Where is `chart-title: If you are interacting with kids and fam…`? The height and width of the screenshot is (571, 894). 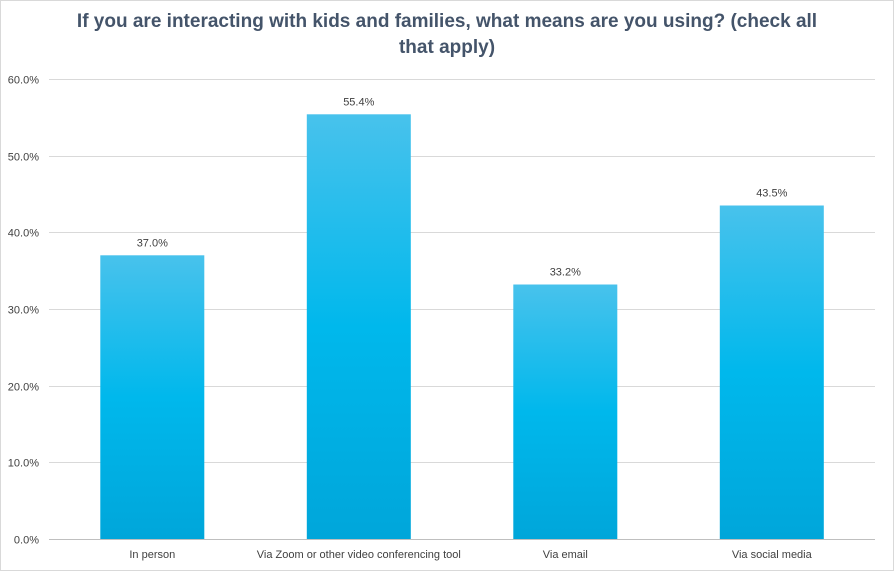
chart-title: If you are interacting with kids and fam… is located at coordinates (447, 34).